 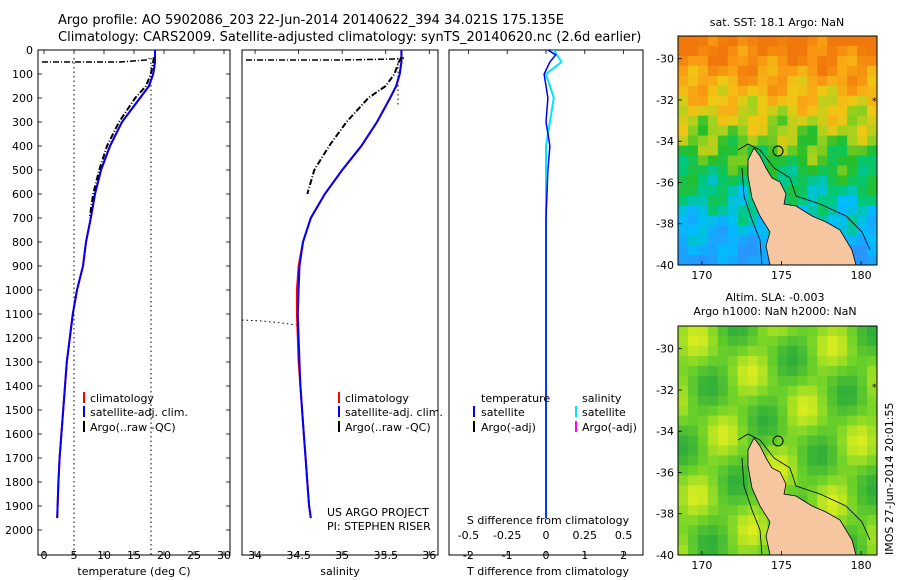 What do you see at coordinates (546, 555) in the screenshot?
I see `t-diff-tick-label: 0` at bounding box center [546, 555].